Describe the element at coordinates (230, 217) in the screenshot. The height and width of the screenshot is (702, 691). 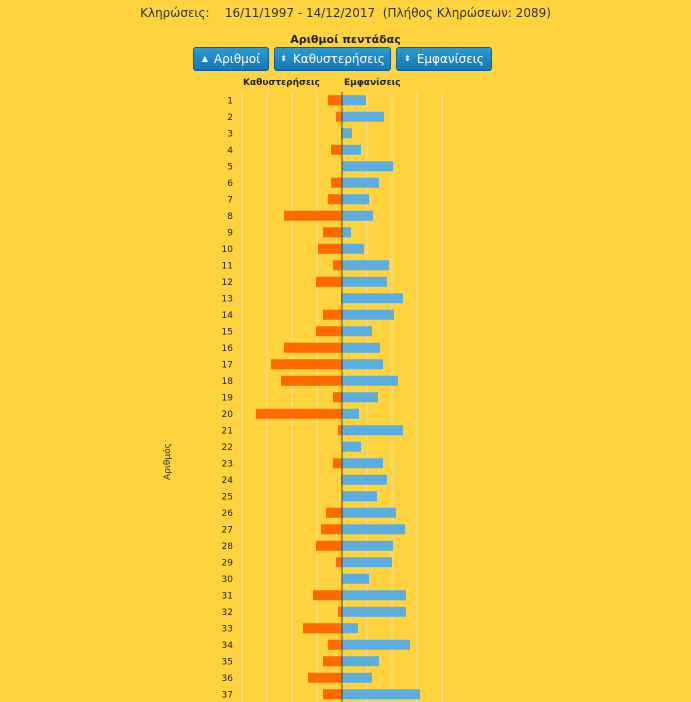
I see `category-label: 8` at that location.